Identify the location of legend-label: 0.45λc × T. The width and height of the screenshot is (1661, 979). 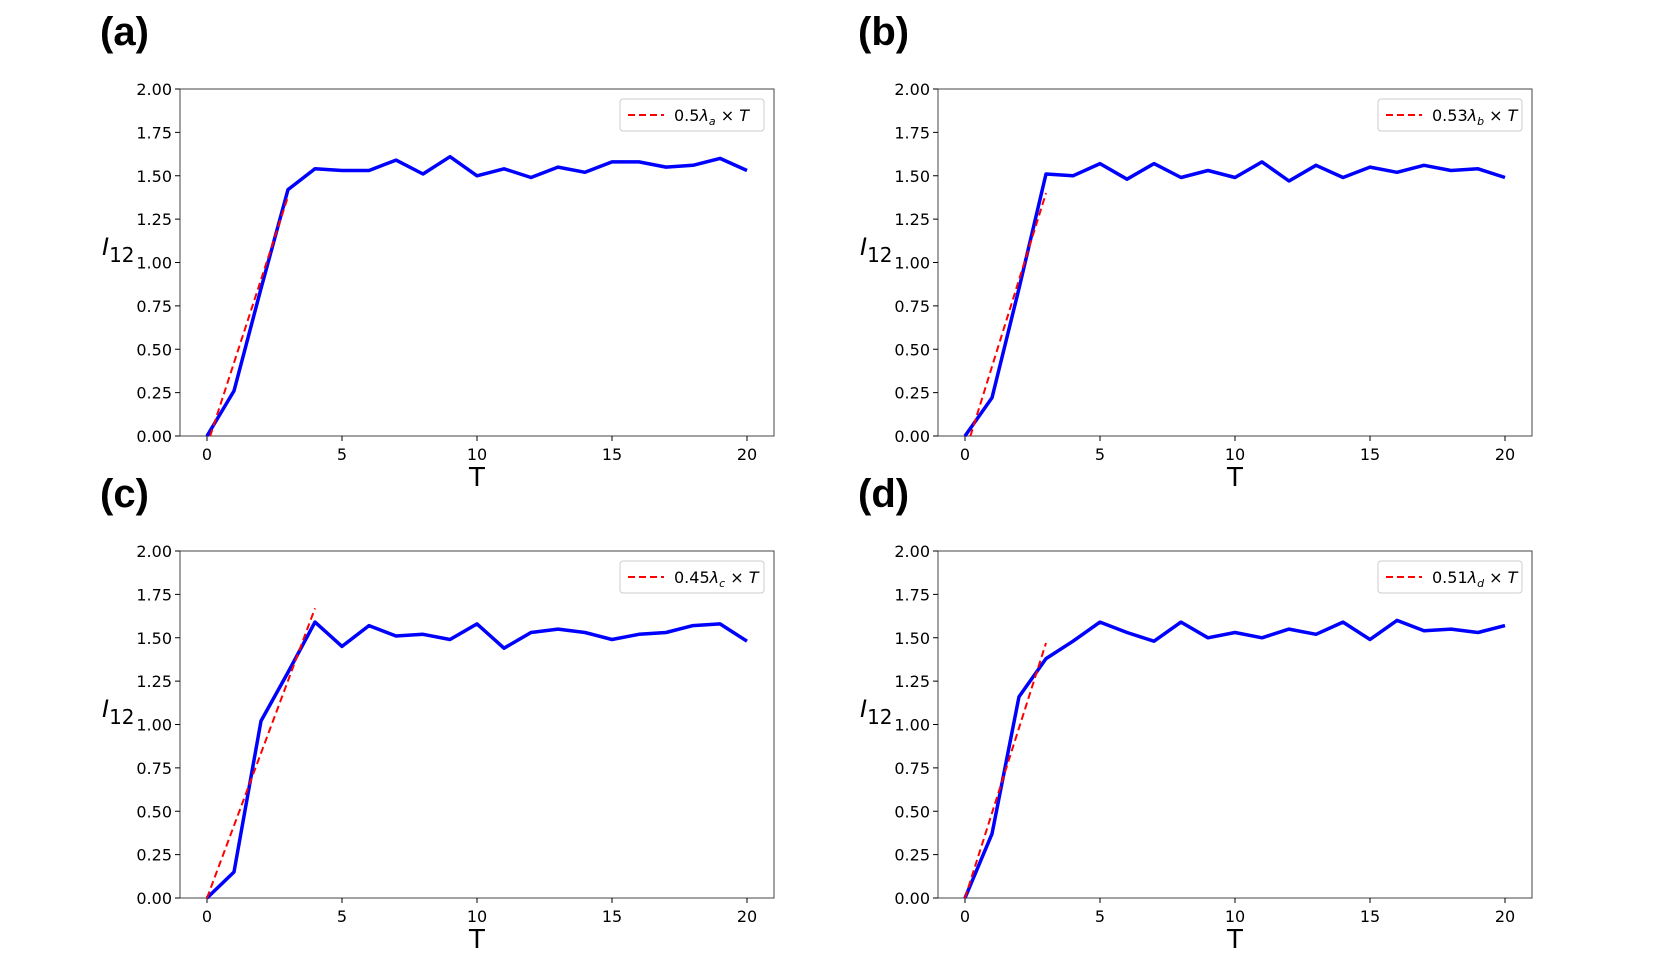
(717, 579).